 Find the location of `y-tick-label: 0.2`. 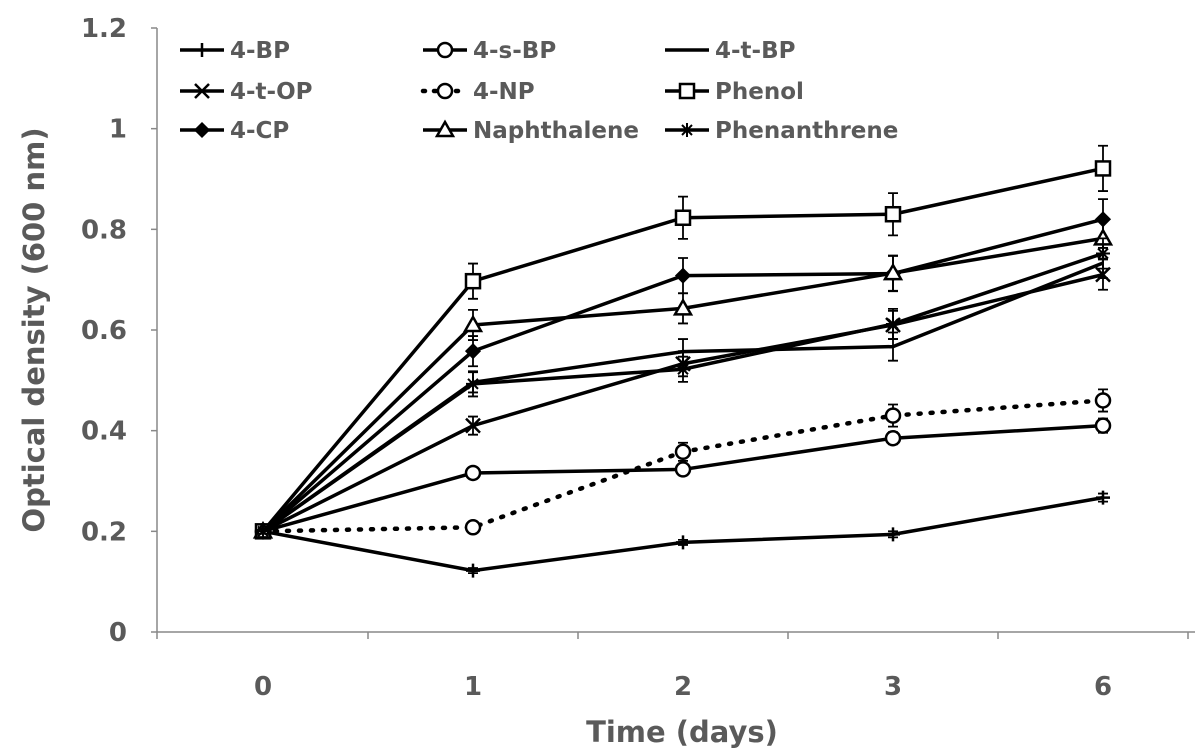

y-tick-label: 0.2 is located at coordinates (104, 532).